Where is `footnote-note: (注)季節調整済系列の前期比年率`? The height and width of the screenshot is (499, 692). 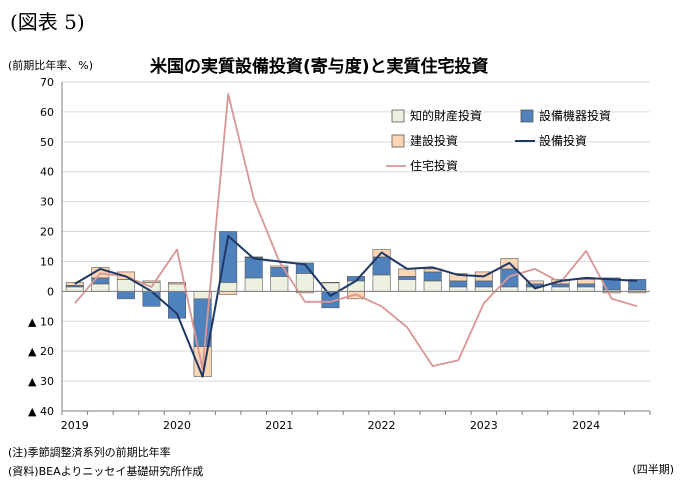 footnote-note: (注)季節調整済系列の前期比年率 is located at coordinates (89, 452).